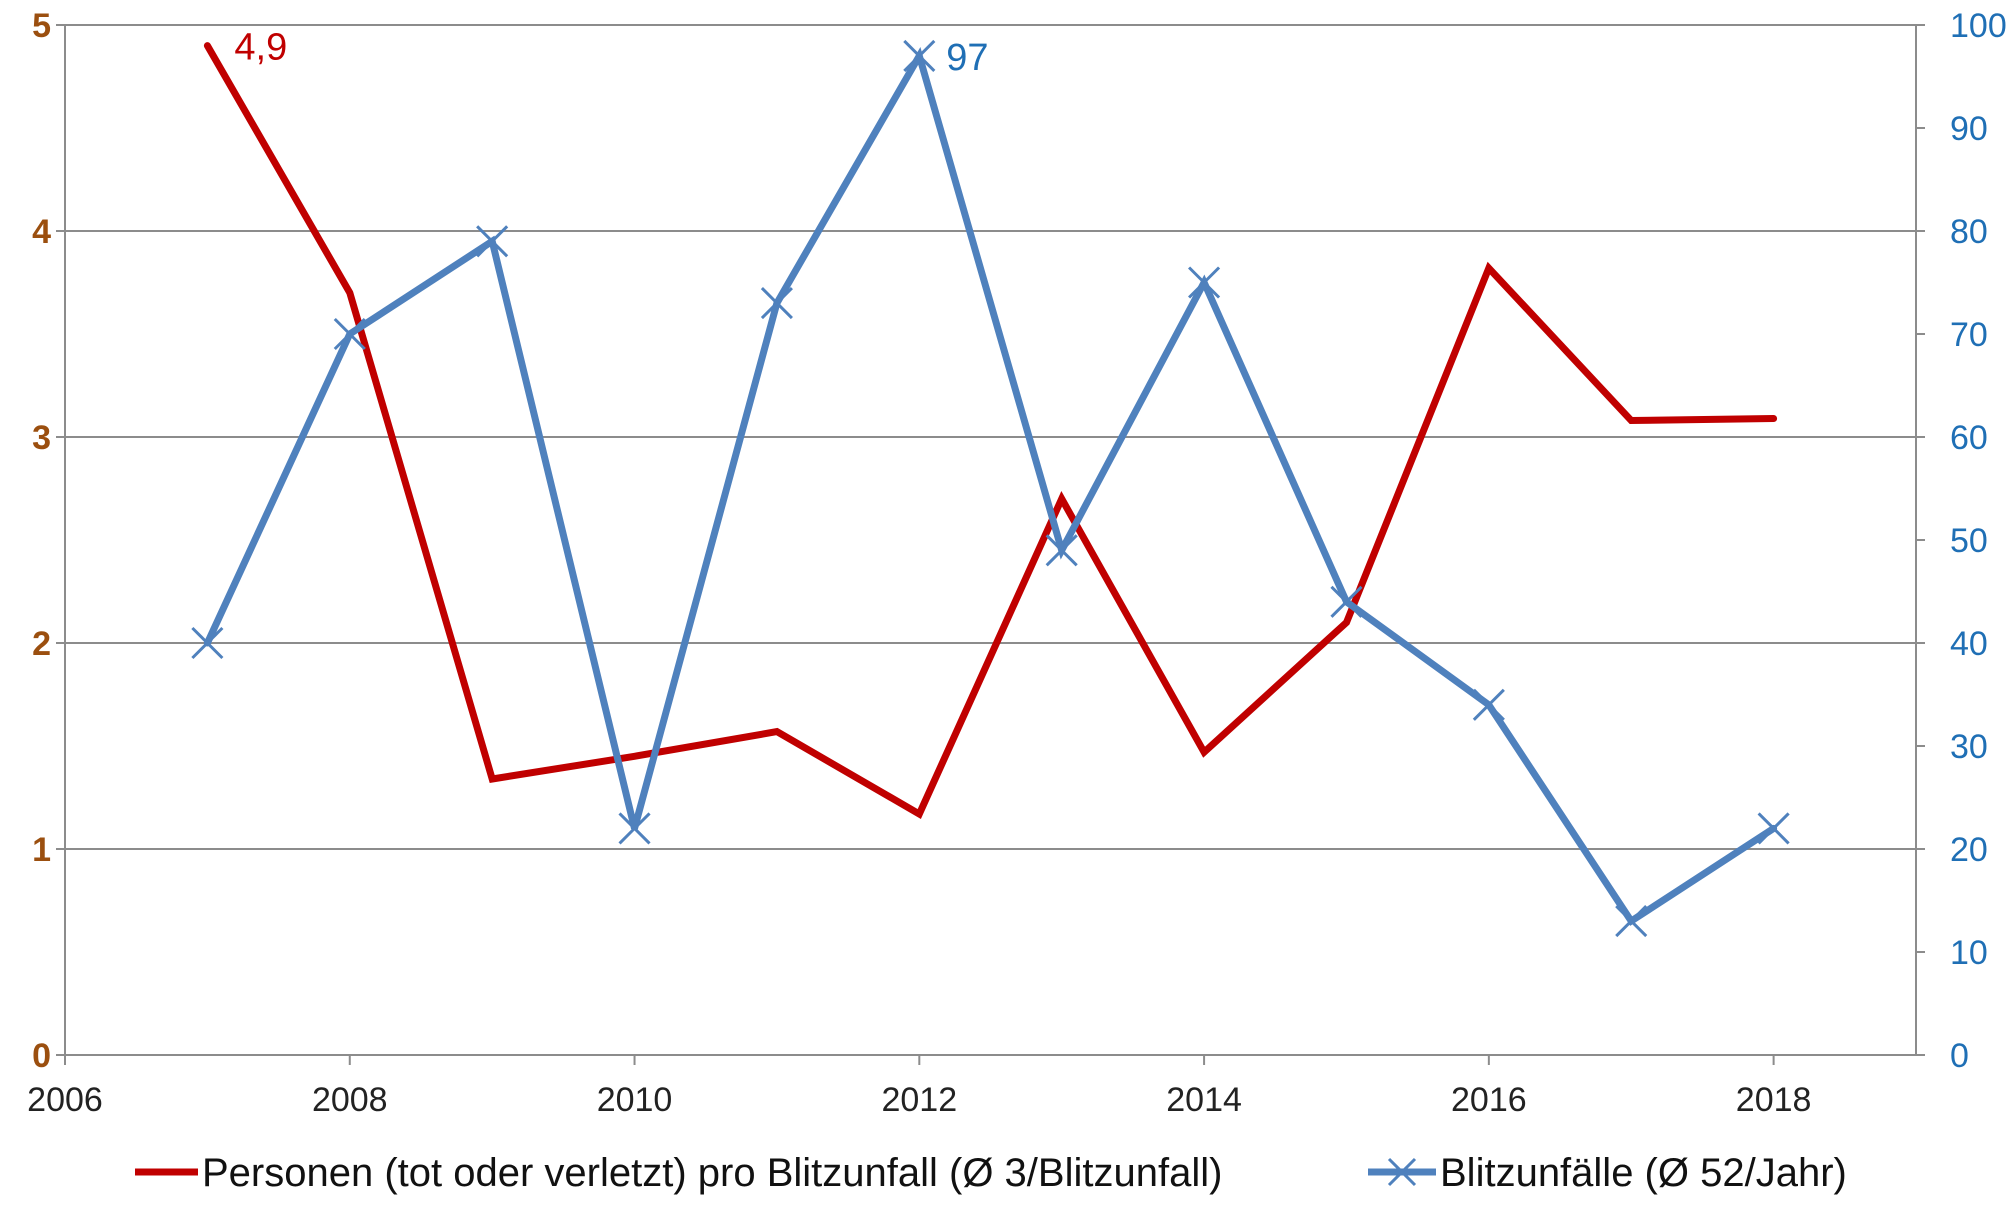 This screenshot has width=2014, height=1219. What do you see at coordinates (48, 541) in the screenshot?
I see `left-axis-ticks: 0 1 2 3 4 5` at bounding box center [48, 541].